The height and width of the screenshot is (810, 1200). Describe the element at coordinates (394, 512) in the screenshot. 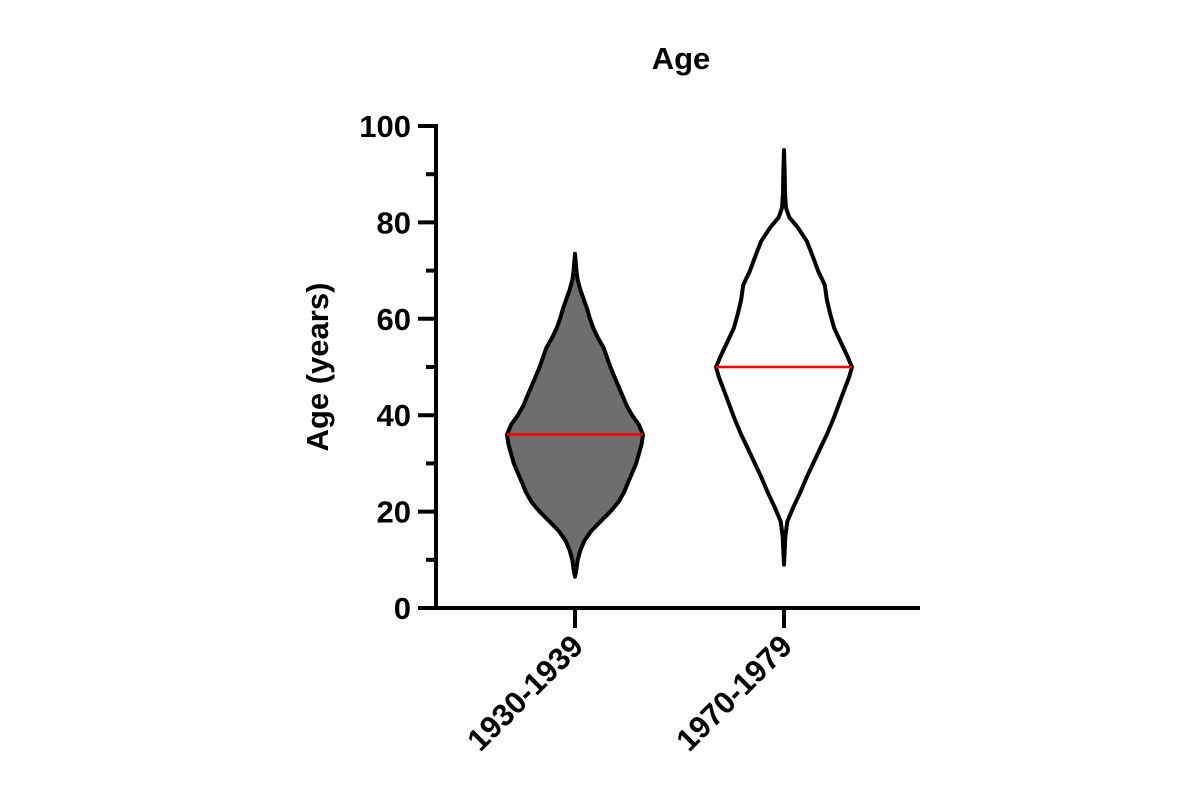

I see `y-tick-label: 20` at that location.